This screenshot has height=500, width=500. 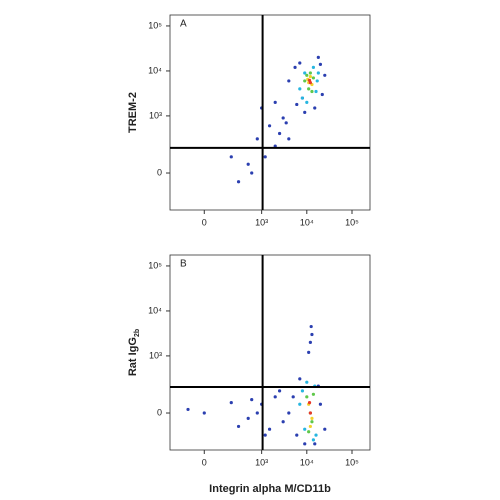 I want to click on y-axis-label: Rat IgG2b, so click(x=134, y=352).